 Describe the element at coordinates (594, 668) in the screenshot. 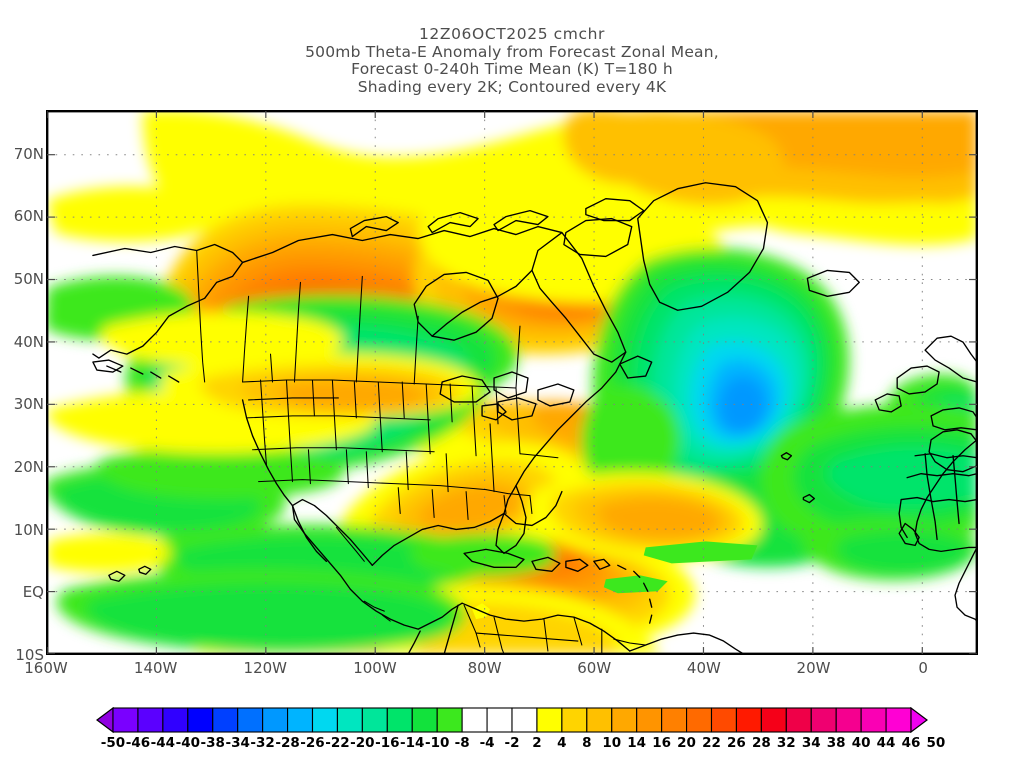

I see `x-axis-label: 60W` at that location.